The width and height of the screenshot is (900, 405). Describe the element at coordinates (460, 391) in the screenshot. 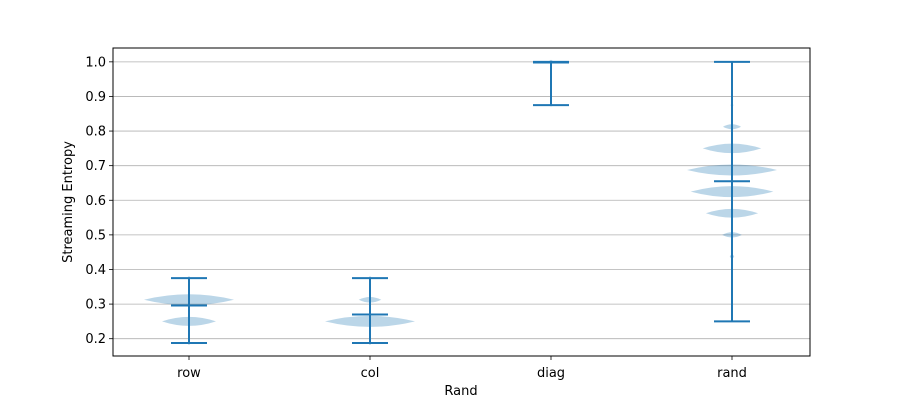

I see `x-axis-label: Rand` at that location.